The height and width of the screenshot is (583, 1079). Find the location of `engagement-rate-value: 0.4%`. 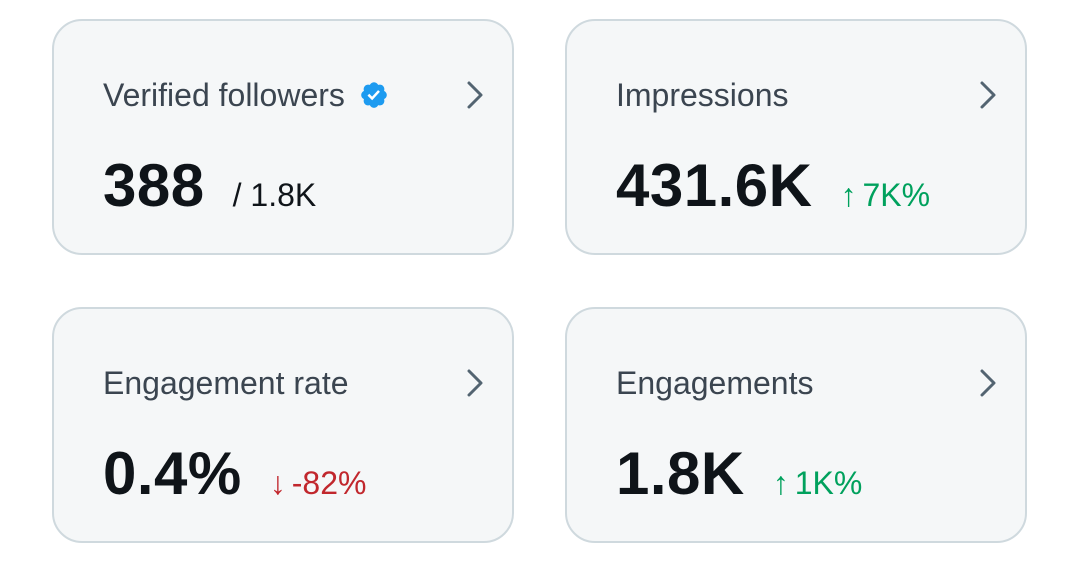

engagement-rate-value: 0.4% is located at coordinates (172, 473).